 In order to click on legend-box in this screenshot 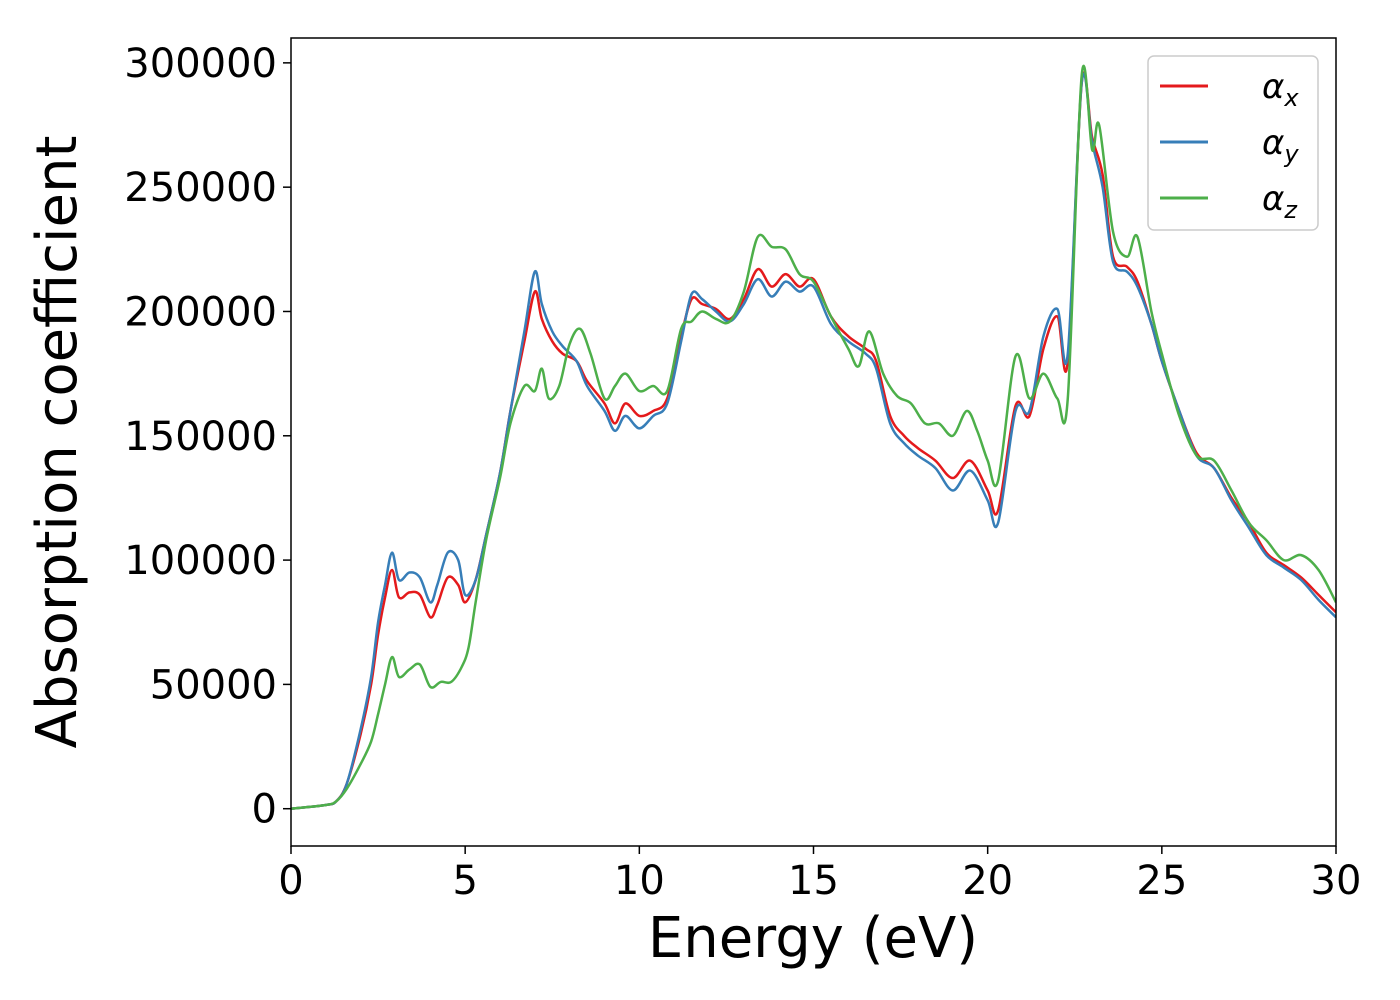, I will do `click(1233, 143)`.